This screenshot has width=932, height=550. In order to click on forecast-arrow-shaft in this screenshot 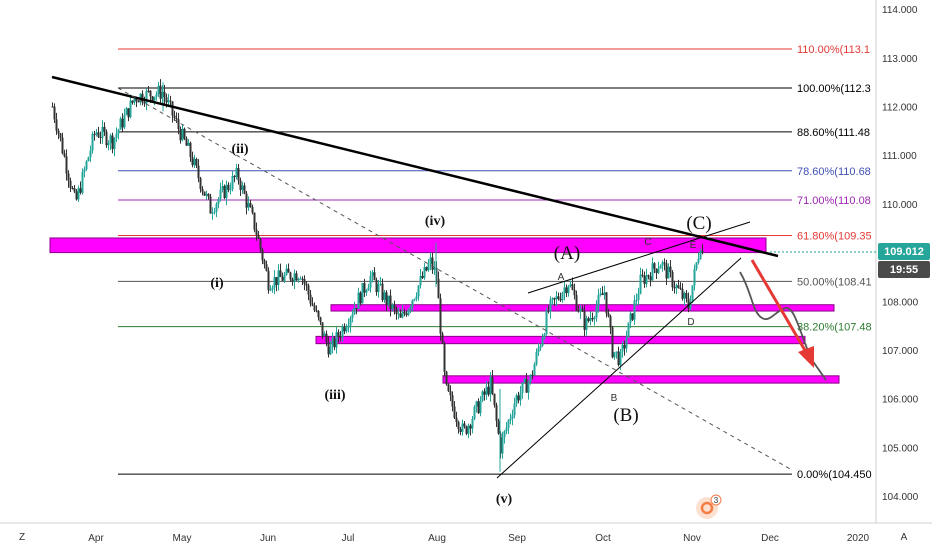, I will do `click(779, 306)`.